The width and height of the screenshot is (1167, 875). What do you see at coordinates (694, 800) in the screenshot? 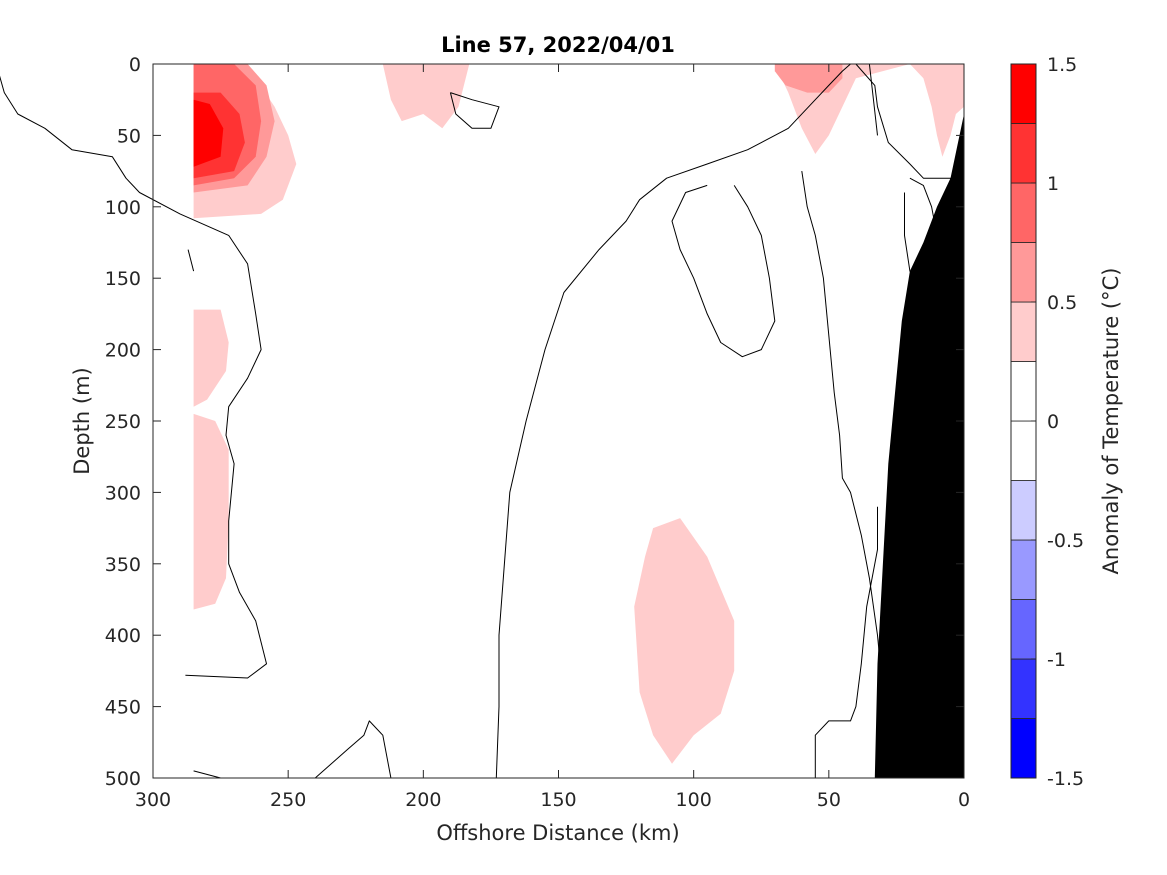
I see `x-tick-label: 100` at bounding box center [694, 800].